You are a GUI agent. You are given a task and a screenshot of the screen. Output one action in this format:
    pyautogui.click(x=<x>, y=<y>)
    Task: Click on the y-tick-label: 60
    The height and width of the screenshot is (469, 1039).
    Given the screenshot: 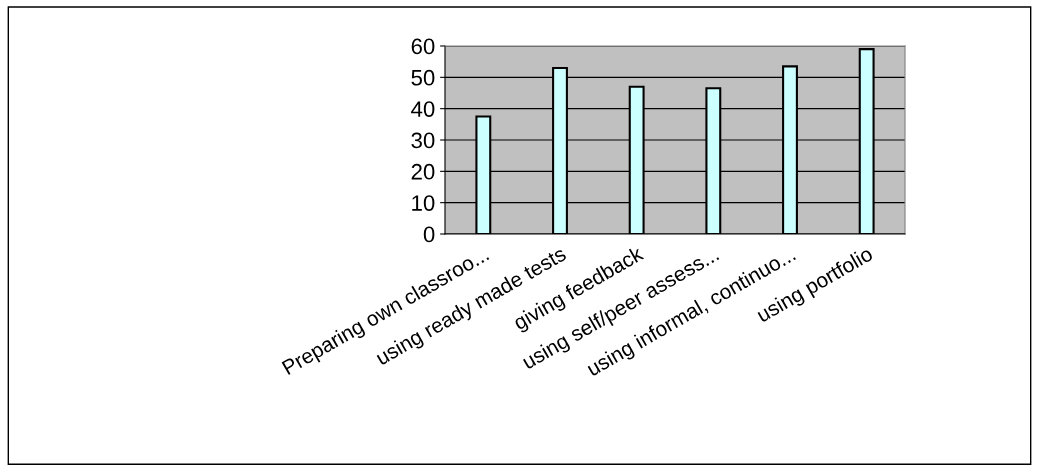 What is the action you would take?
    pyautogui.click(x=423, y=46)
    